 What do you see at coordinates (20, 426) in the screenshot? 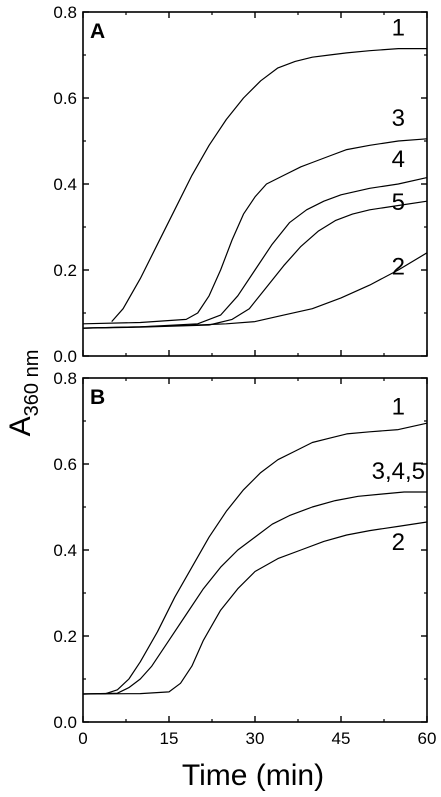
I see `y-axis-title-main: A` at bounding box center [20, 426].